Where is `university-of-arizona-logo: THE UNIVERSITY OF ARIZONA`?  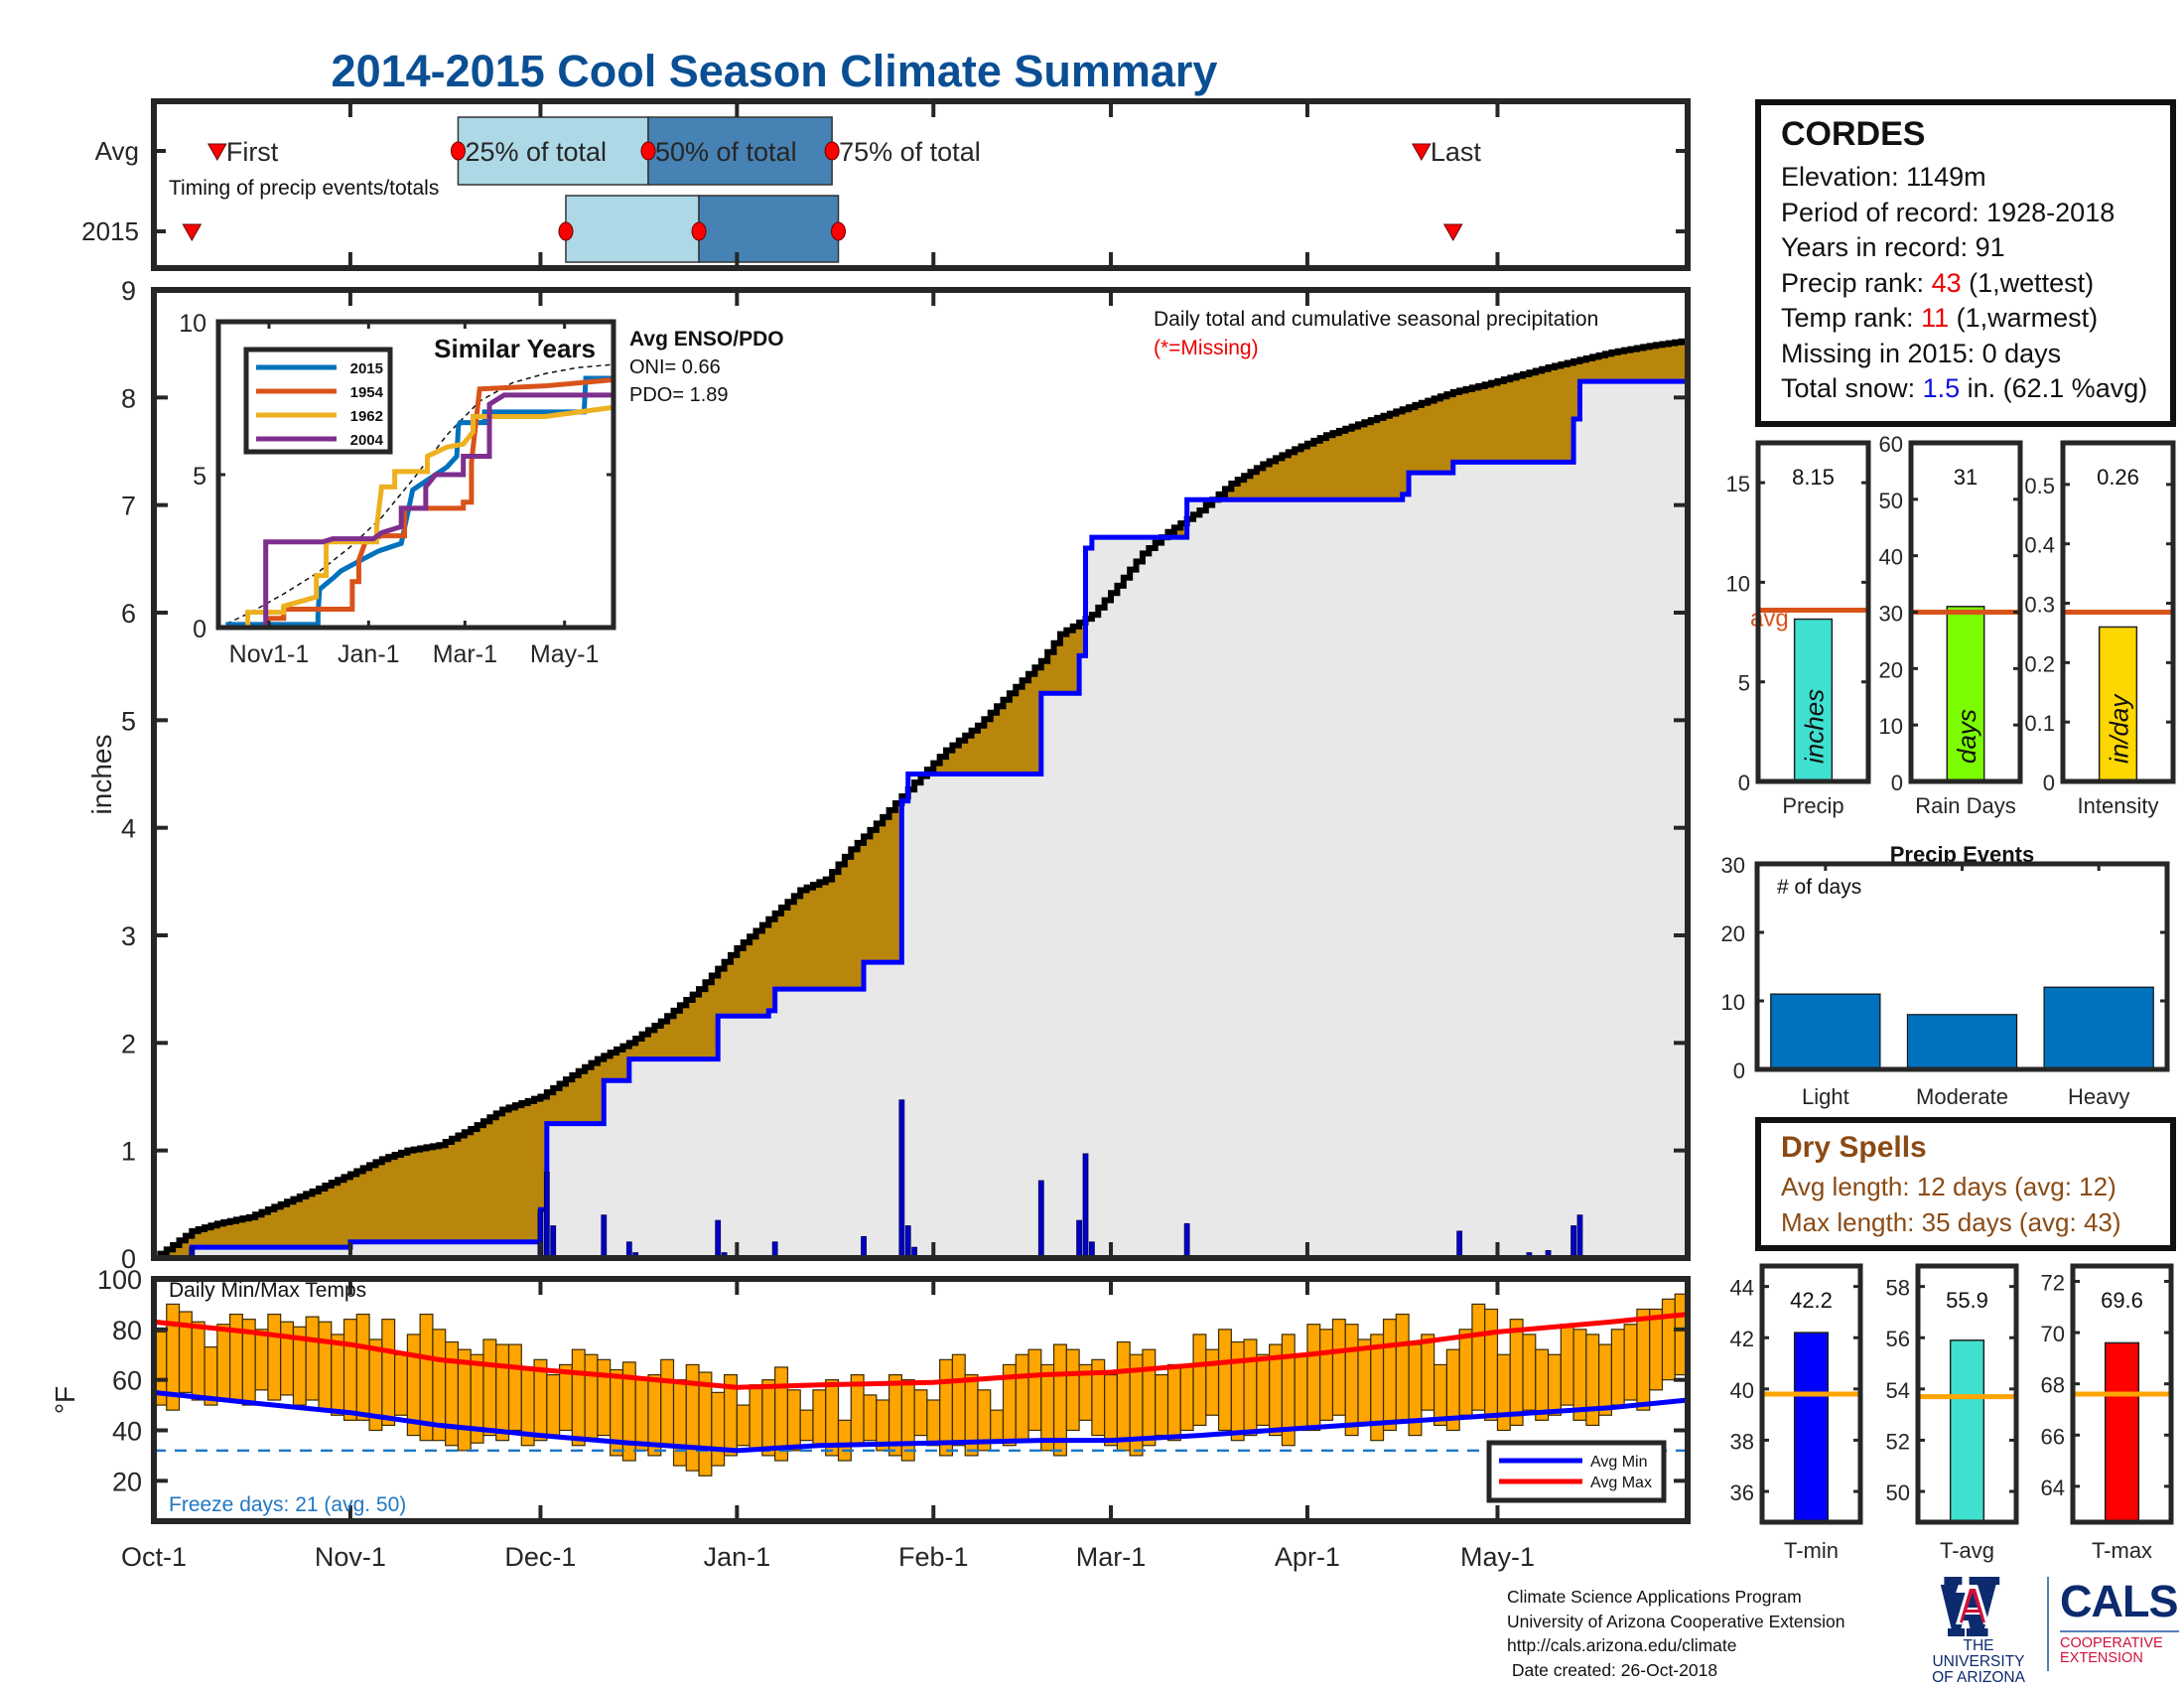
university-of-arizona-logo: THE UNIVERSITY OF ARIZONA is located at coordinates (1978, 1630).